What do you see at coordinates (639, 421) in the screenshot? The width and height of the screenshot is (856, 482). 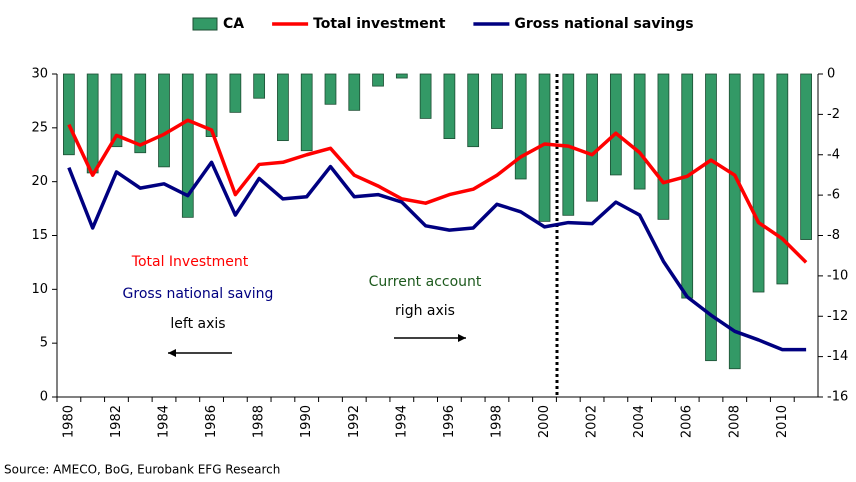 I see `x-tick-label: 2004` at bounding box center [639, 421].